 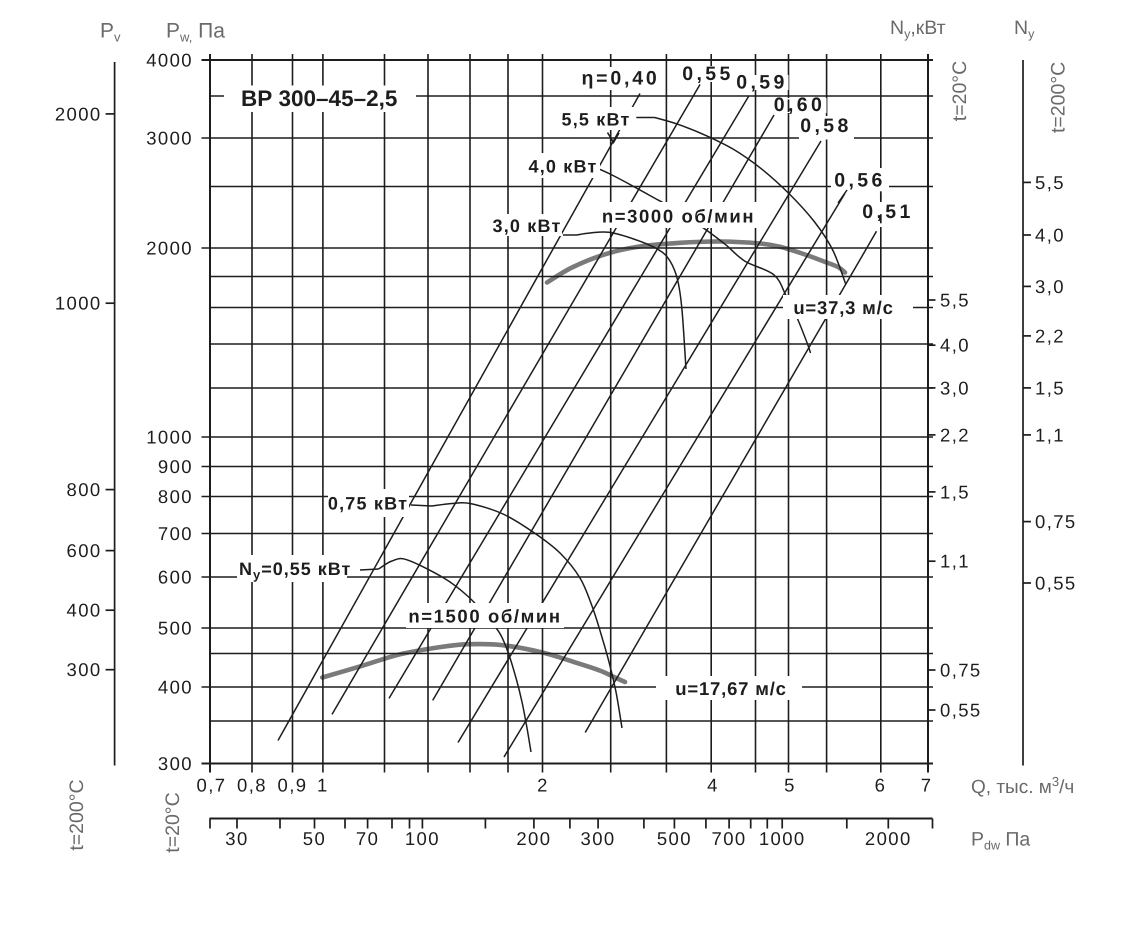 I want to click on svg-text: 0,59, so click(x=762, y=83).